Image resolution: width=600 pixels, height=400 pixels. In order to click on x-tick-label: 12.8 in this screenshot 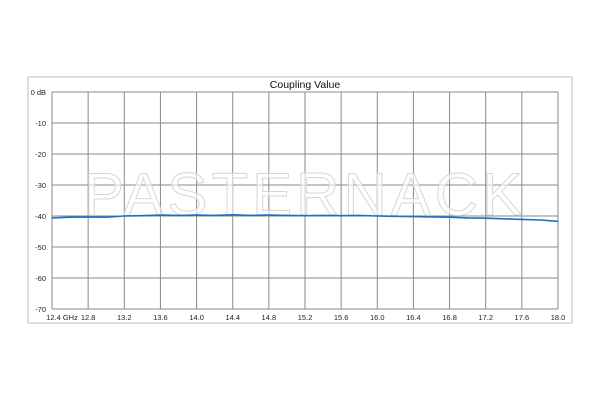, I will do `click(88, 317)`.